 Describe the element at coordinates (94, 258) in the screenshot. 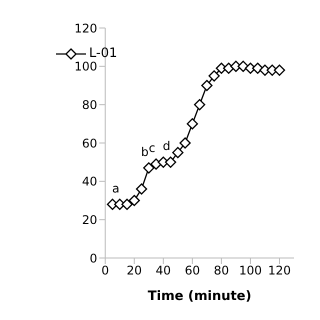

I see `y-tick-label: 0` at that location.